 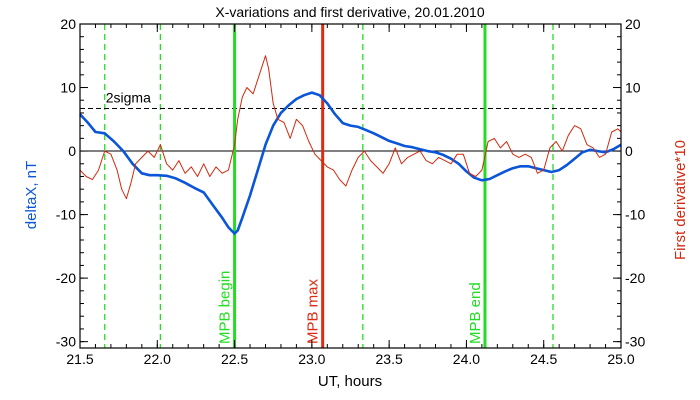 What do you see at coordinates (79, 359) in the screenshot?
I see `x-tick-label: 21.5` at bounding box center [79, 359].